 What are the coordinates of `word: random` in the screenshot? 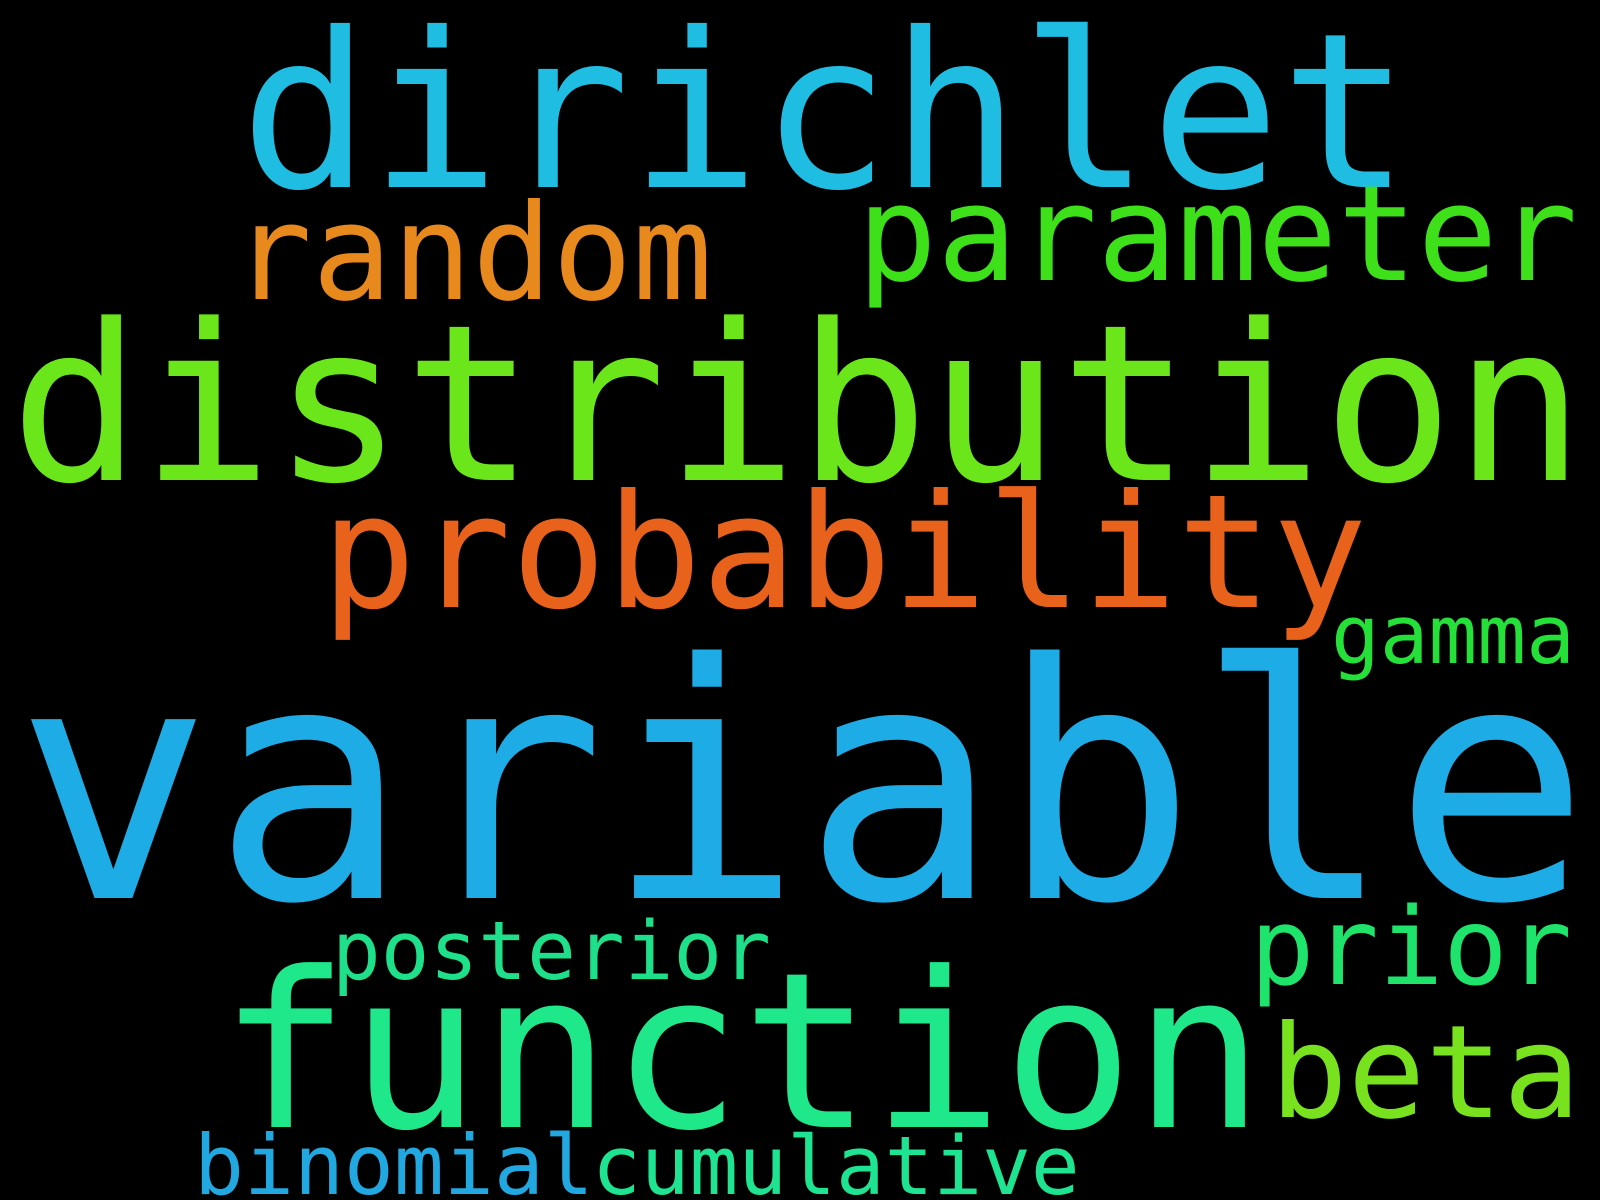 It's located at (472, 254).